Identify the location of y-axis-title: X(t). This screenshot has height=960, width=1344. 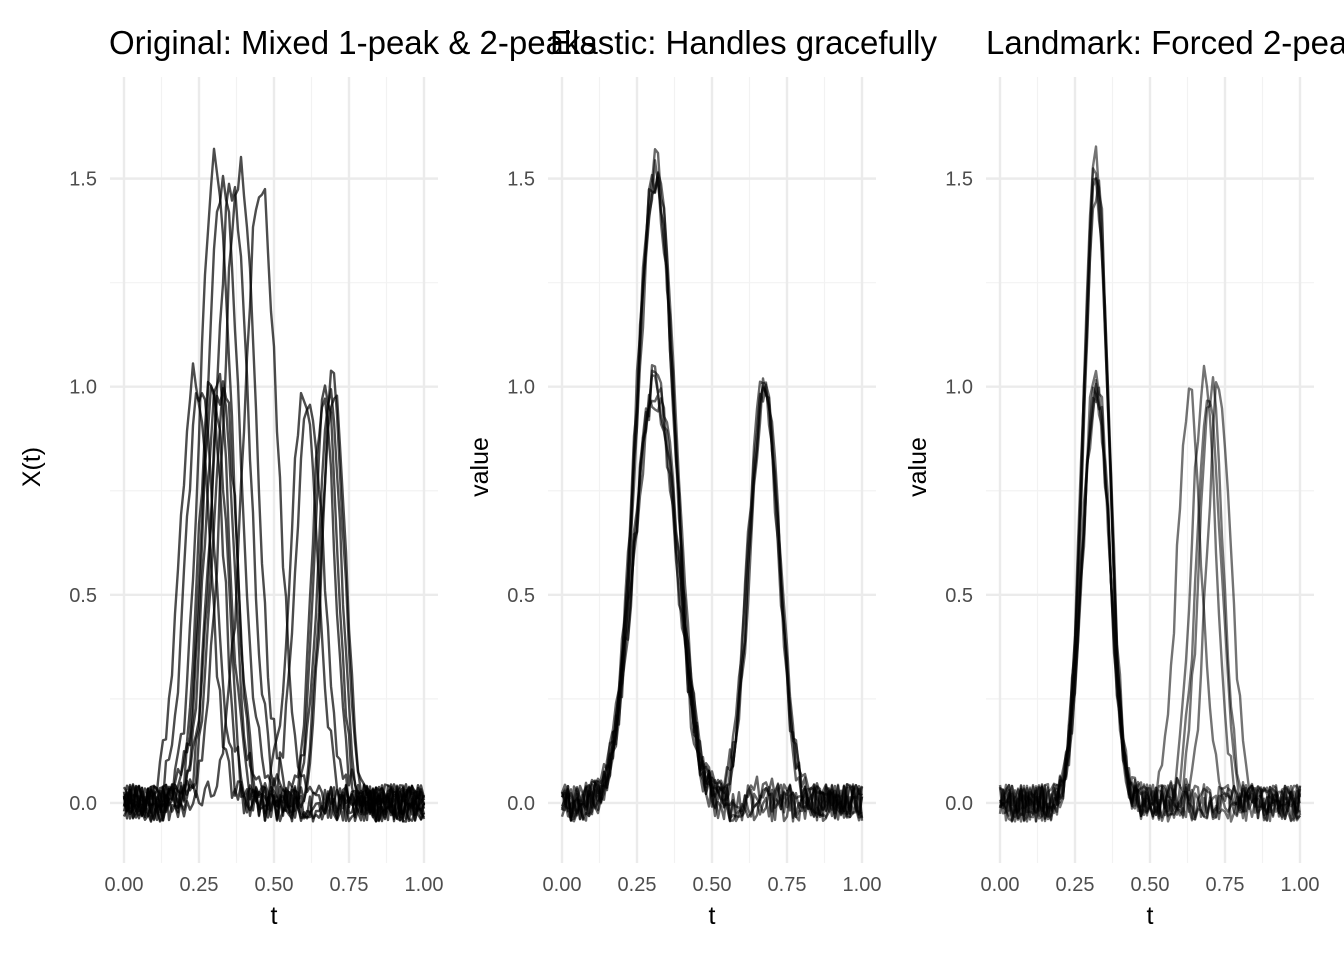
(32, 467).